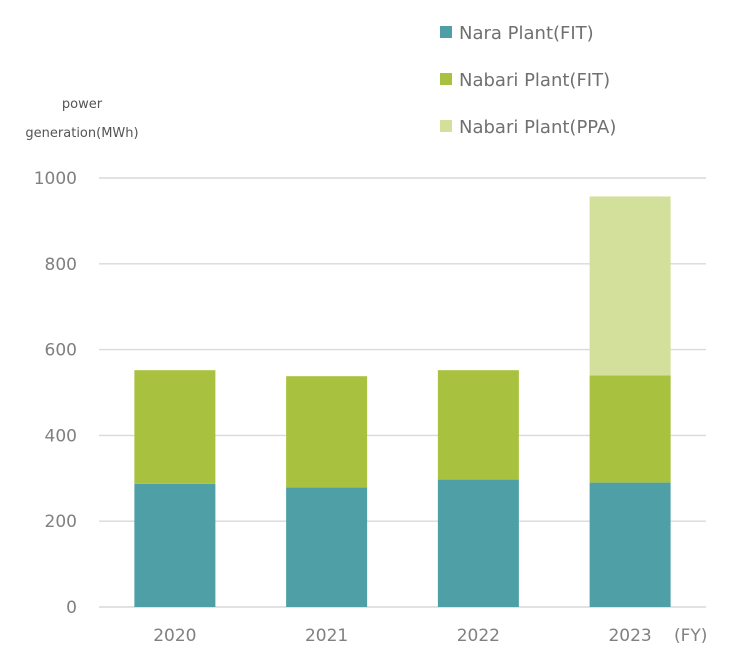 This screenshot has height=670, width=752. I want to click on y-tick-label: 600, so click(61, 351).